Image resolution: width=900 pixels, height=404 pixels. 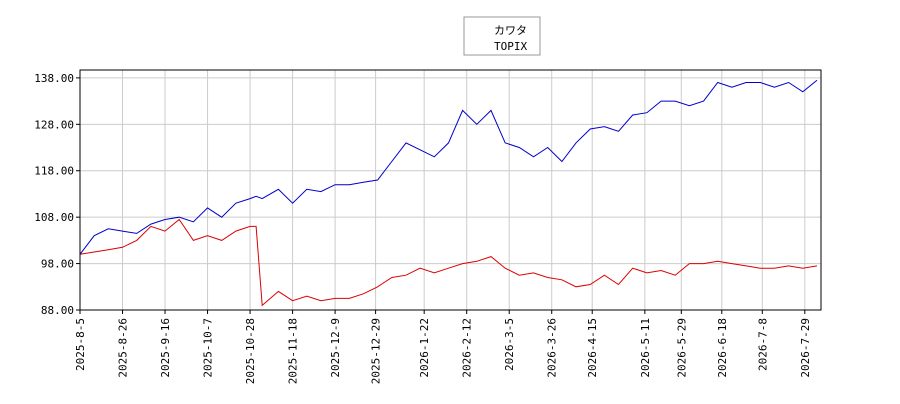 What do you see at coordinates (592, 348) in the screenshot?
I see `x-tick-label: 2026-4-15` at bounding box center [592, 348].